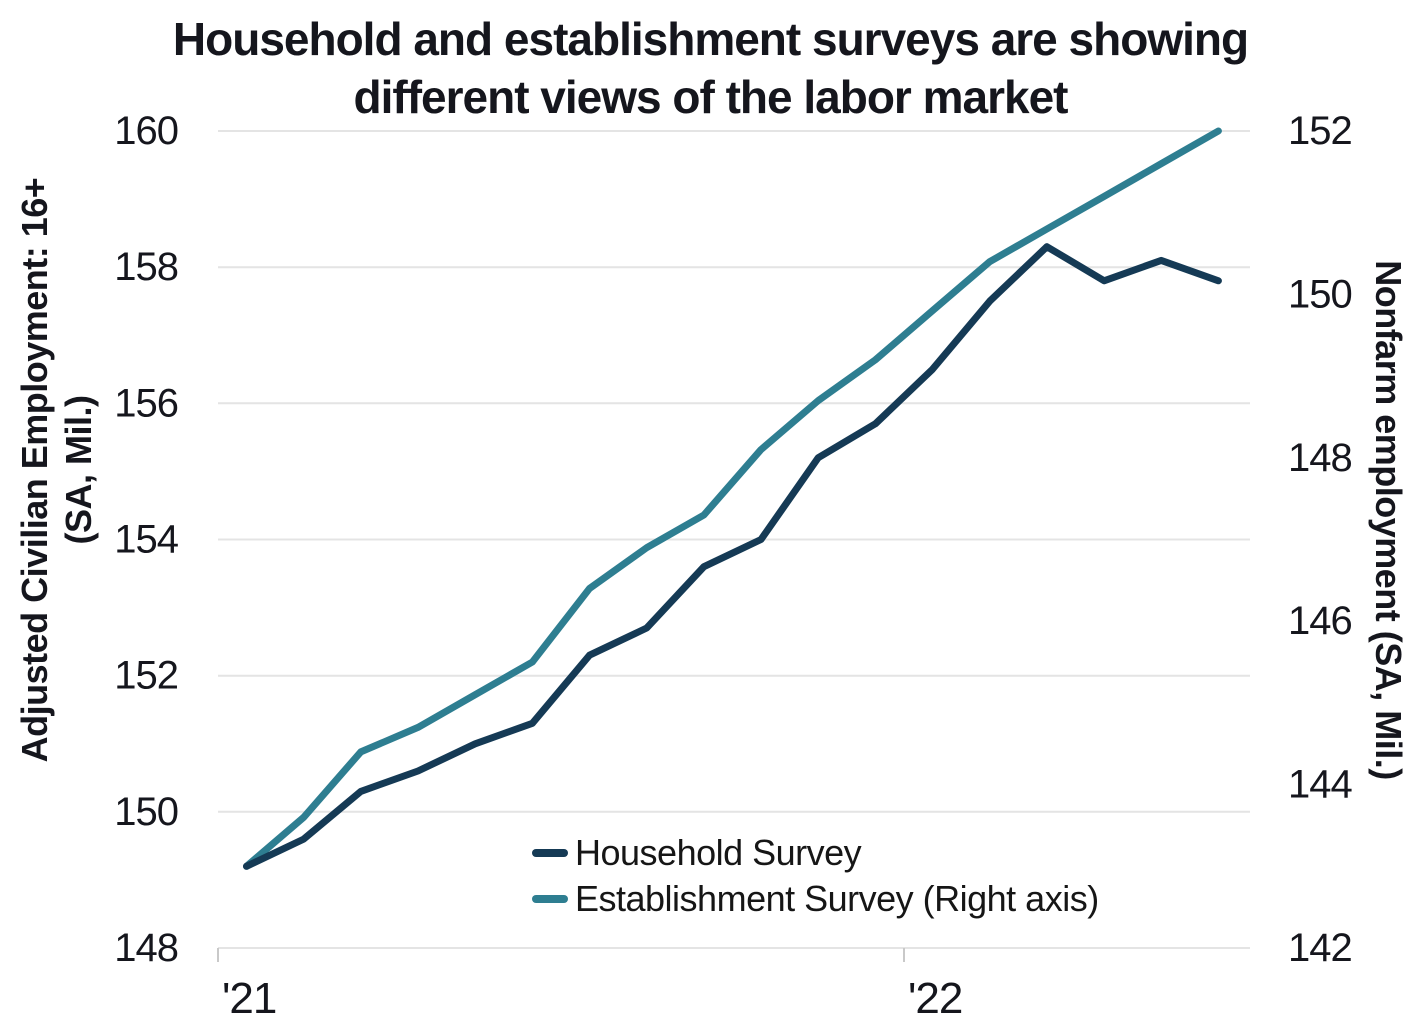 This screenshot has width=1421, height=1031. What do you see at coordinates (146, 131) in the screenshot?
I see `y-axis-tick-label-left: 160` at bounding box center [146, 131].